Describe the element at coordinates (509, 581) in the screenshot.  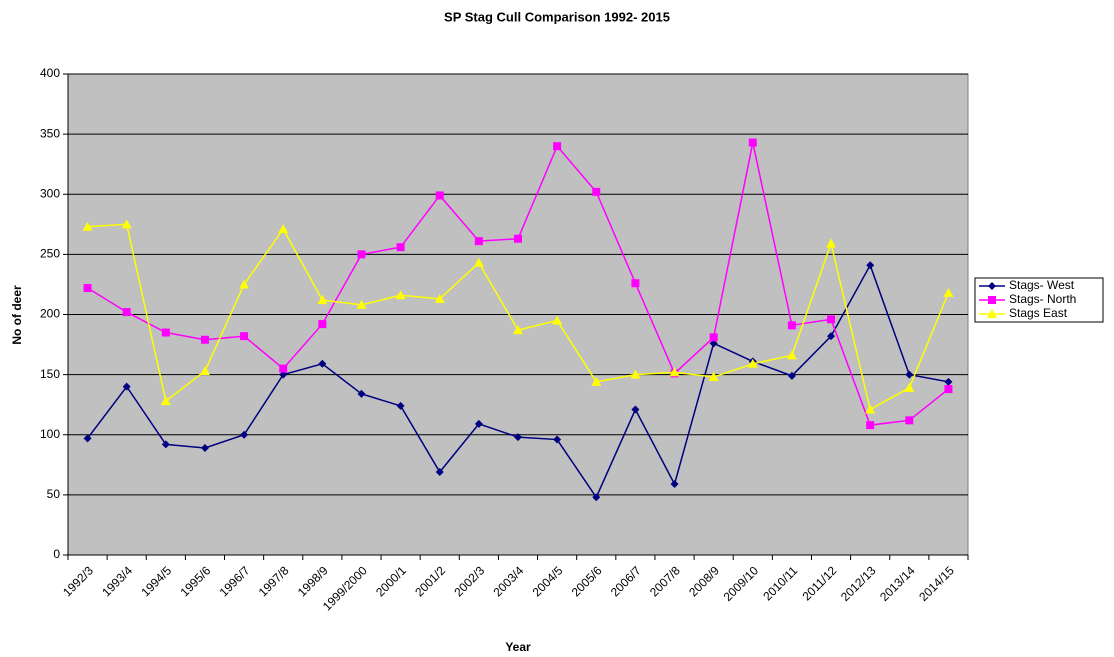
I see `x-tick-label: 2003/4` at that location.